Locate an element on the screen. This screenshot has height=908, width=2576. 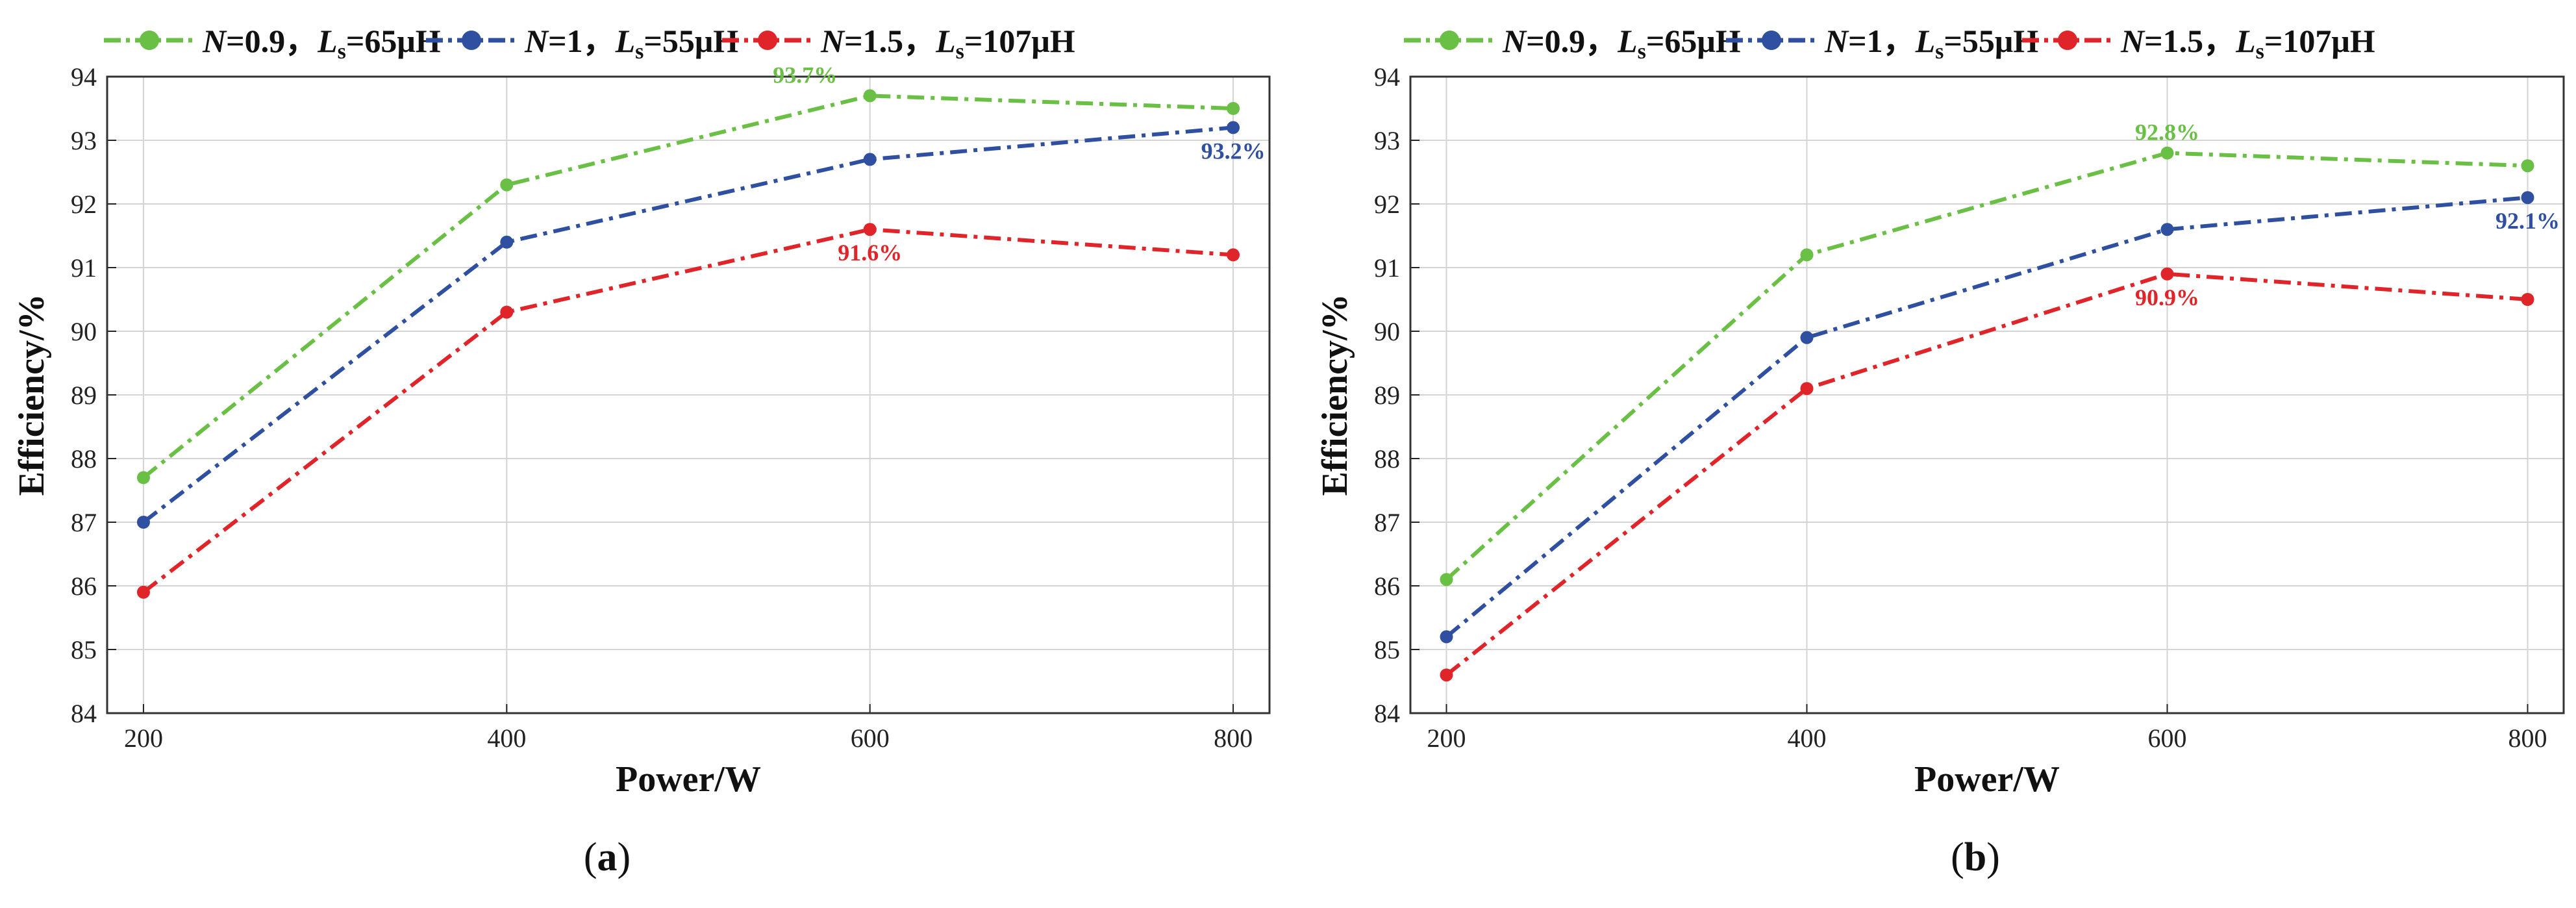
data-label: 92.8% is located at coordinates (2167, 132).